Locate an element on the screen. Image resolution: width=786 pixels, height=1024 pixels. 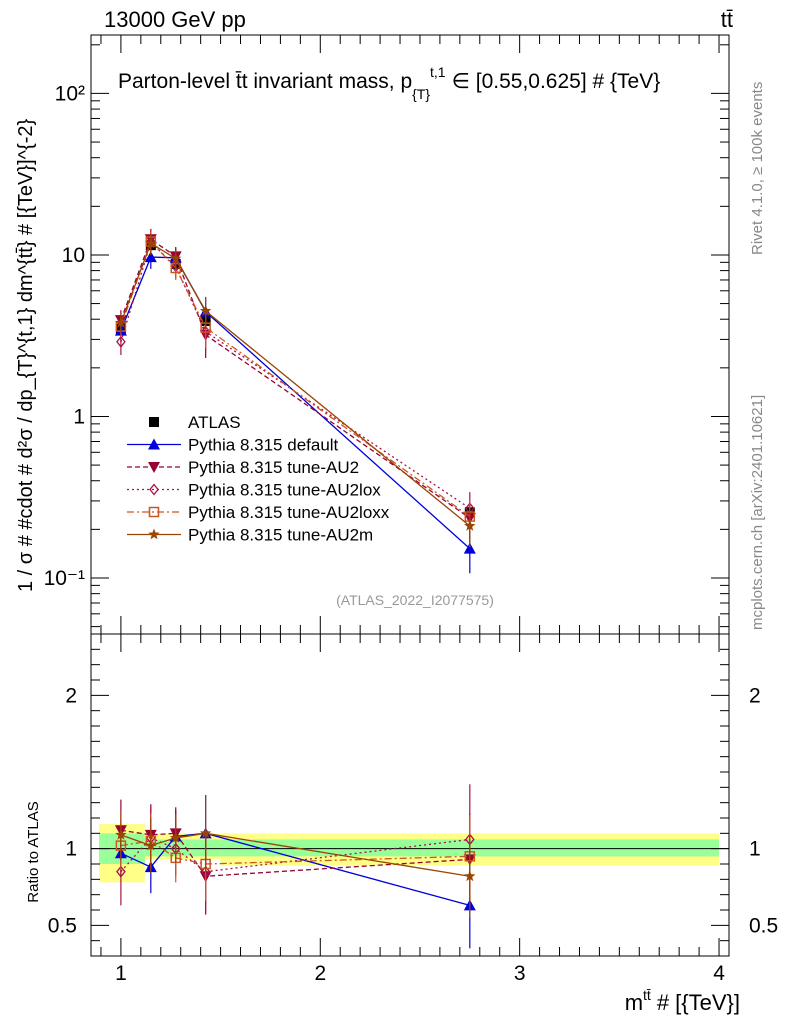
x-tick-label: 3 is located at coordinates (520, 973).